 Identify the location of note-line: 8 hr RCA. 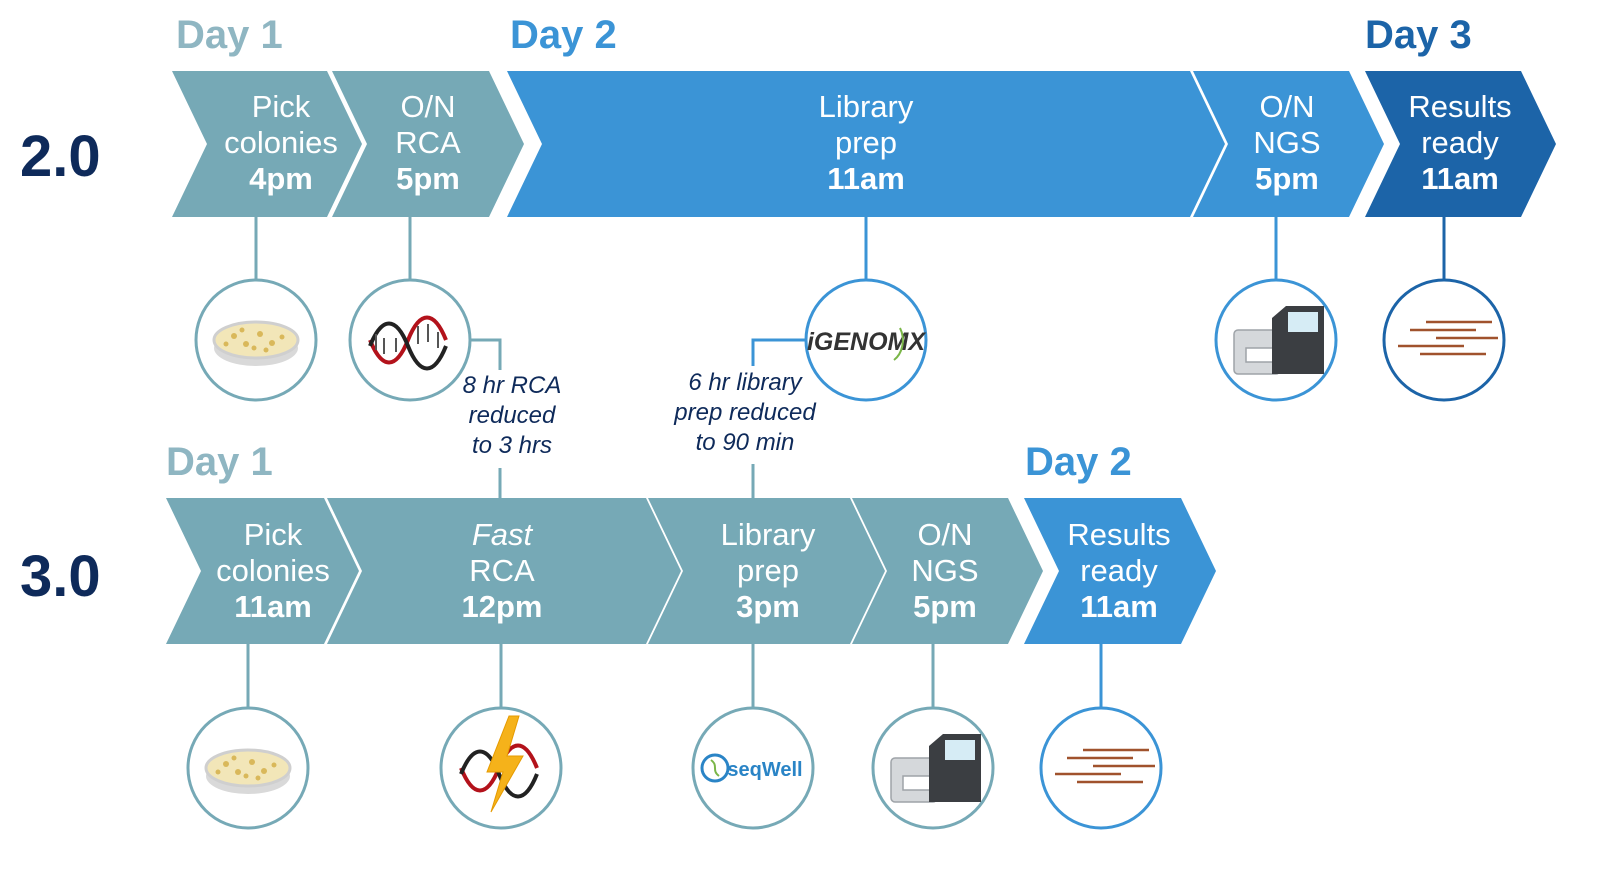
(512, 385).